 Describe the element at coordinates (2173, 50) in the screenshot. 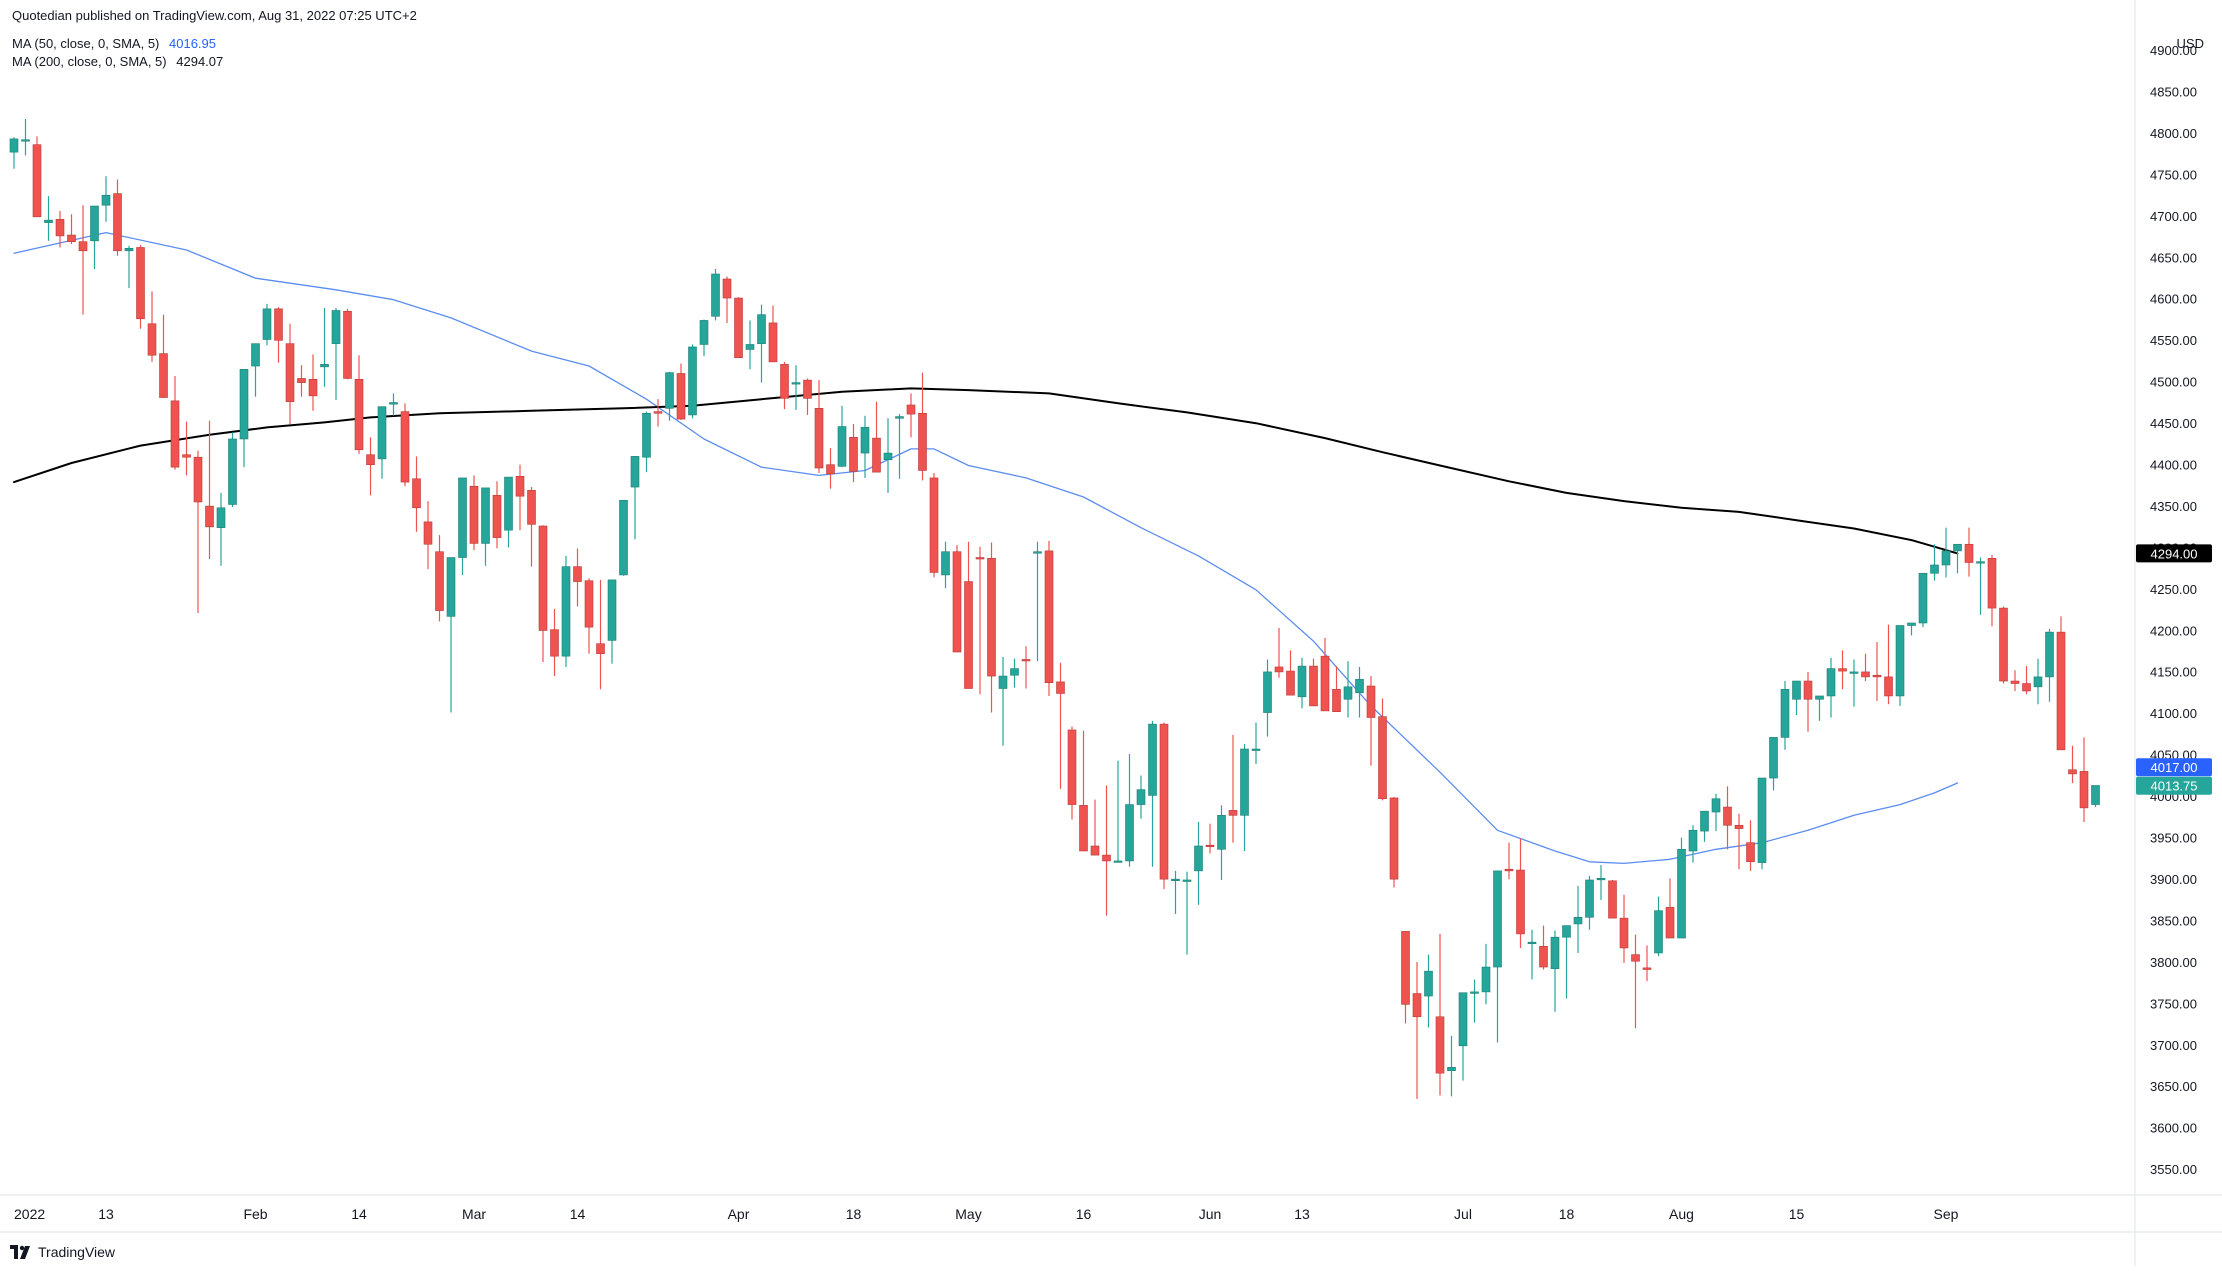

I see `y-tick-label: 4900.00` at that location.